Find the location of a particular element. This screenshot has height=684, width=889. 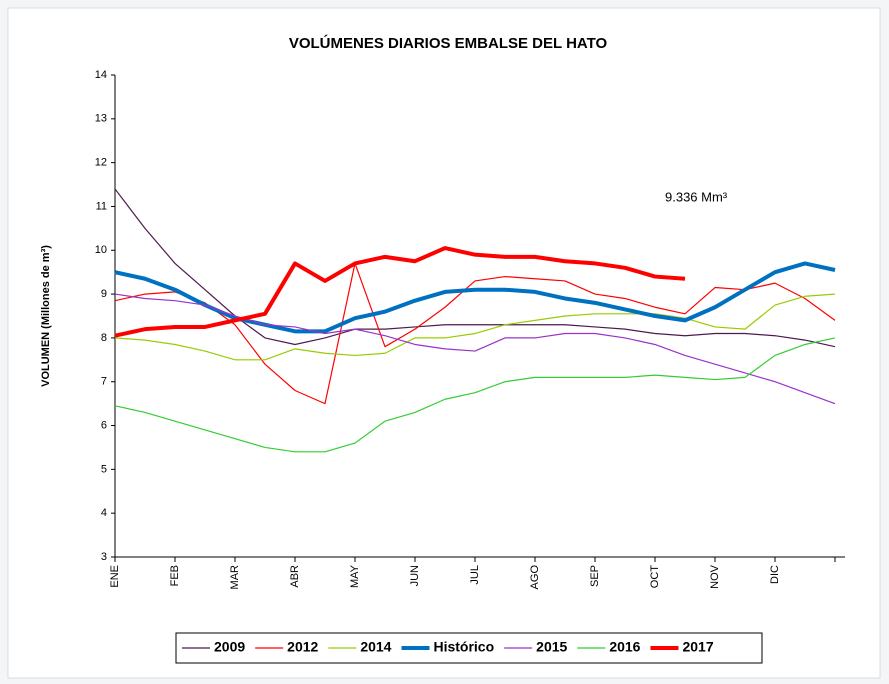

y-tick-label: 6 is located at coordinates (104, 425).